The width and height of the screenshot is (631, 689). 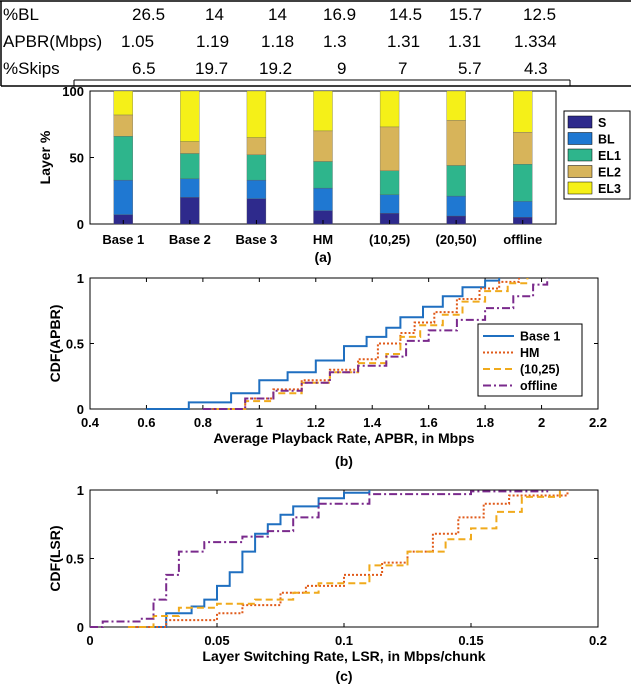 I want to click on stats-cell: 12.5, so click(x=539, y=14).